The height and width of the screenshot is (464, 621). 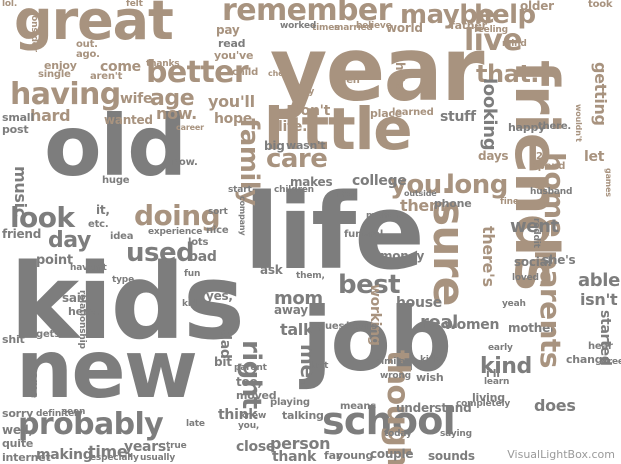 I want to click on word-hours: hours, so click(x=361, y=326).